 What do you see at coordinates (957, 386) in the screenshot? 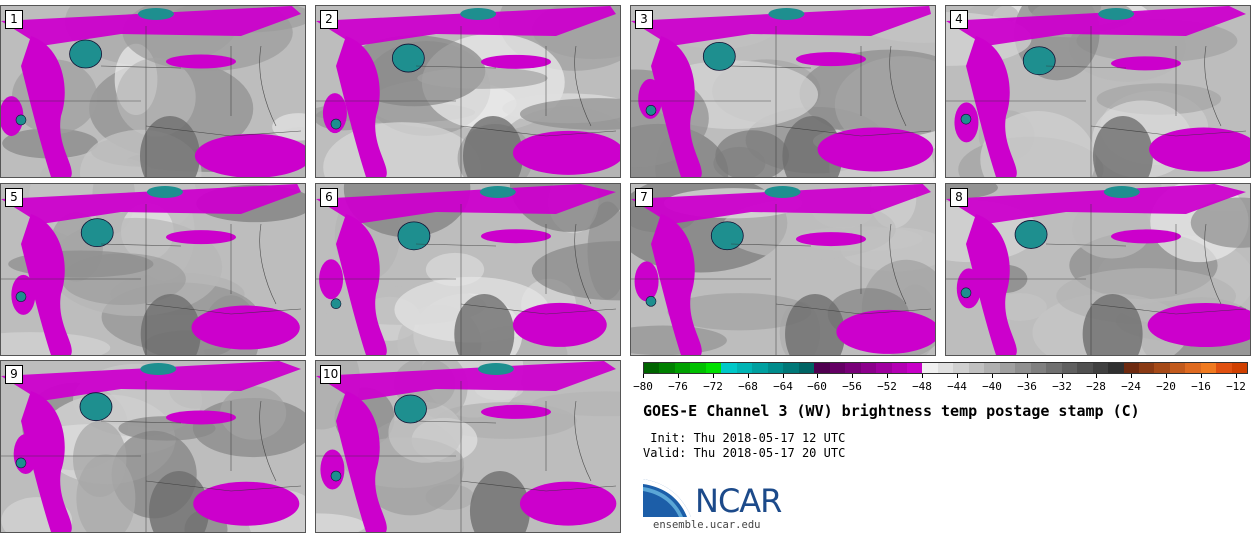
I see `colorbar-tick-label: −44` at bounding box center [957, 386].